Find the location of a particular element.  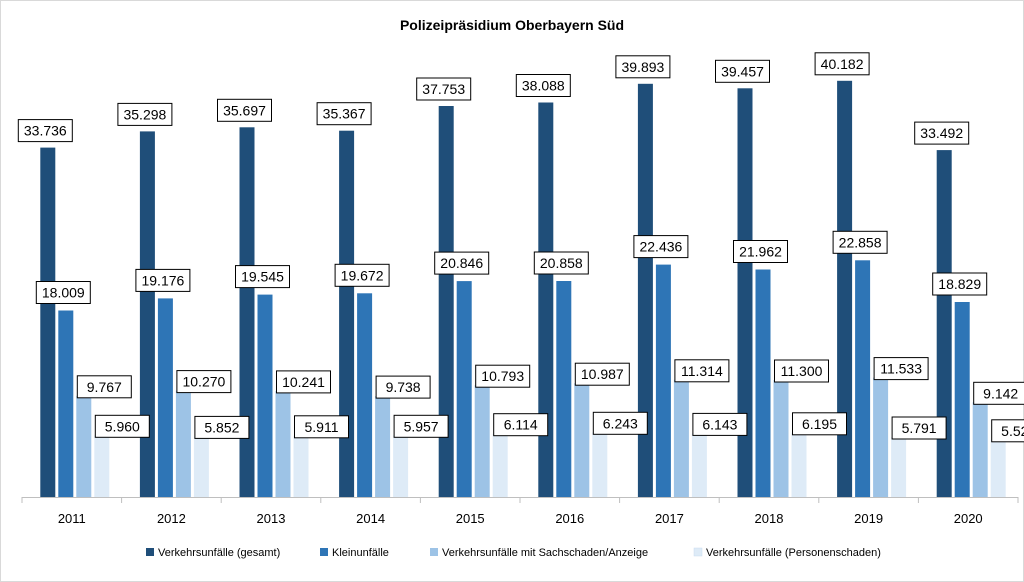

data-label-text: 20.858 is located at coordinates (561, 263).